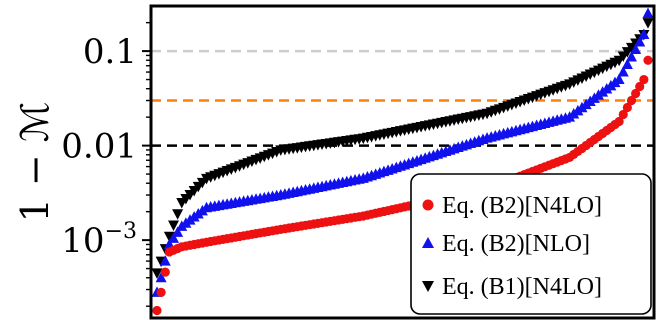 The width and height of the screenshot is (656, 320). I want to click on legend-label-2: Eq. (B1)[N4LO], so click(522, 287).